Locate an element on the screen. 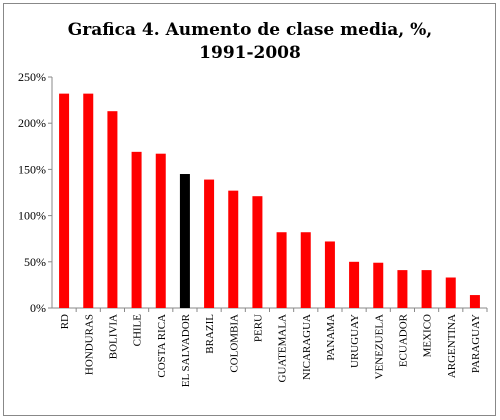  y-tick-label: 250% is located at coordinates (32, 77).